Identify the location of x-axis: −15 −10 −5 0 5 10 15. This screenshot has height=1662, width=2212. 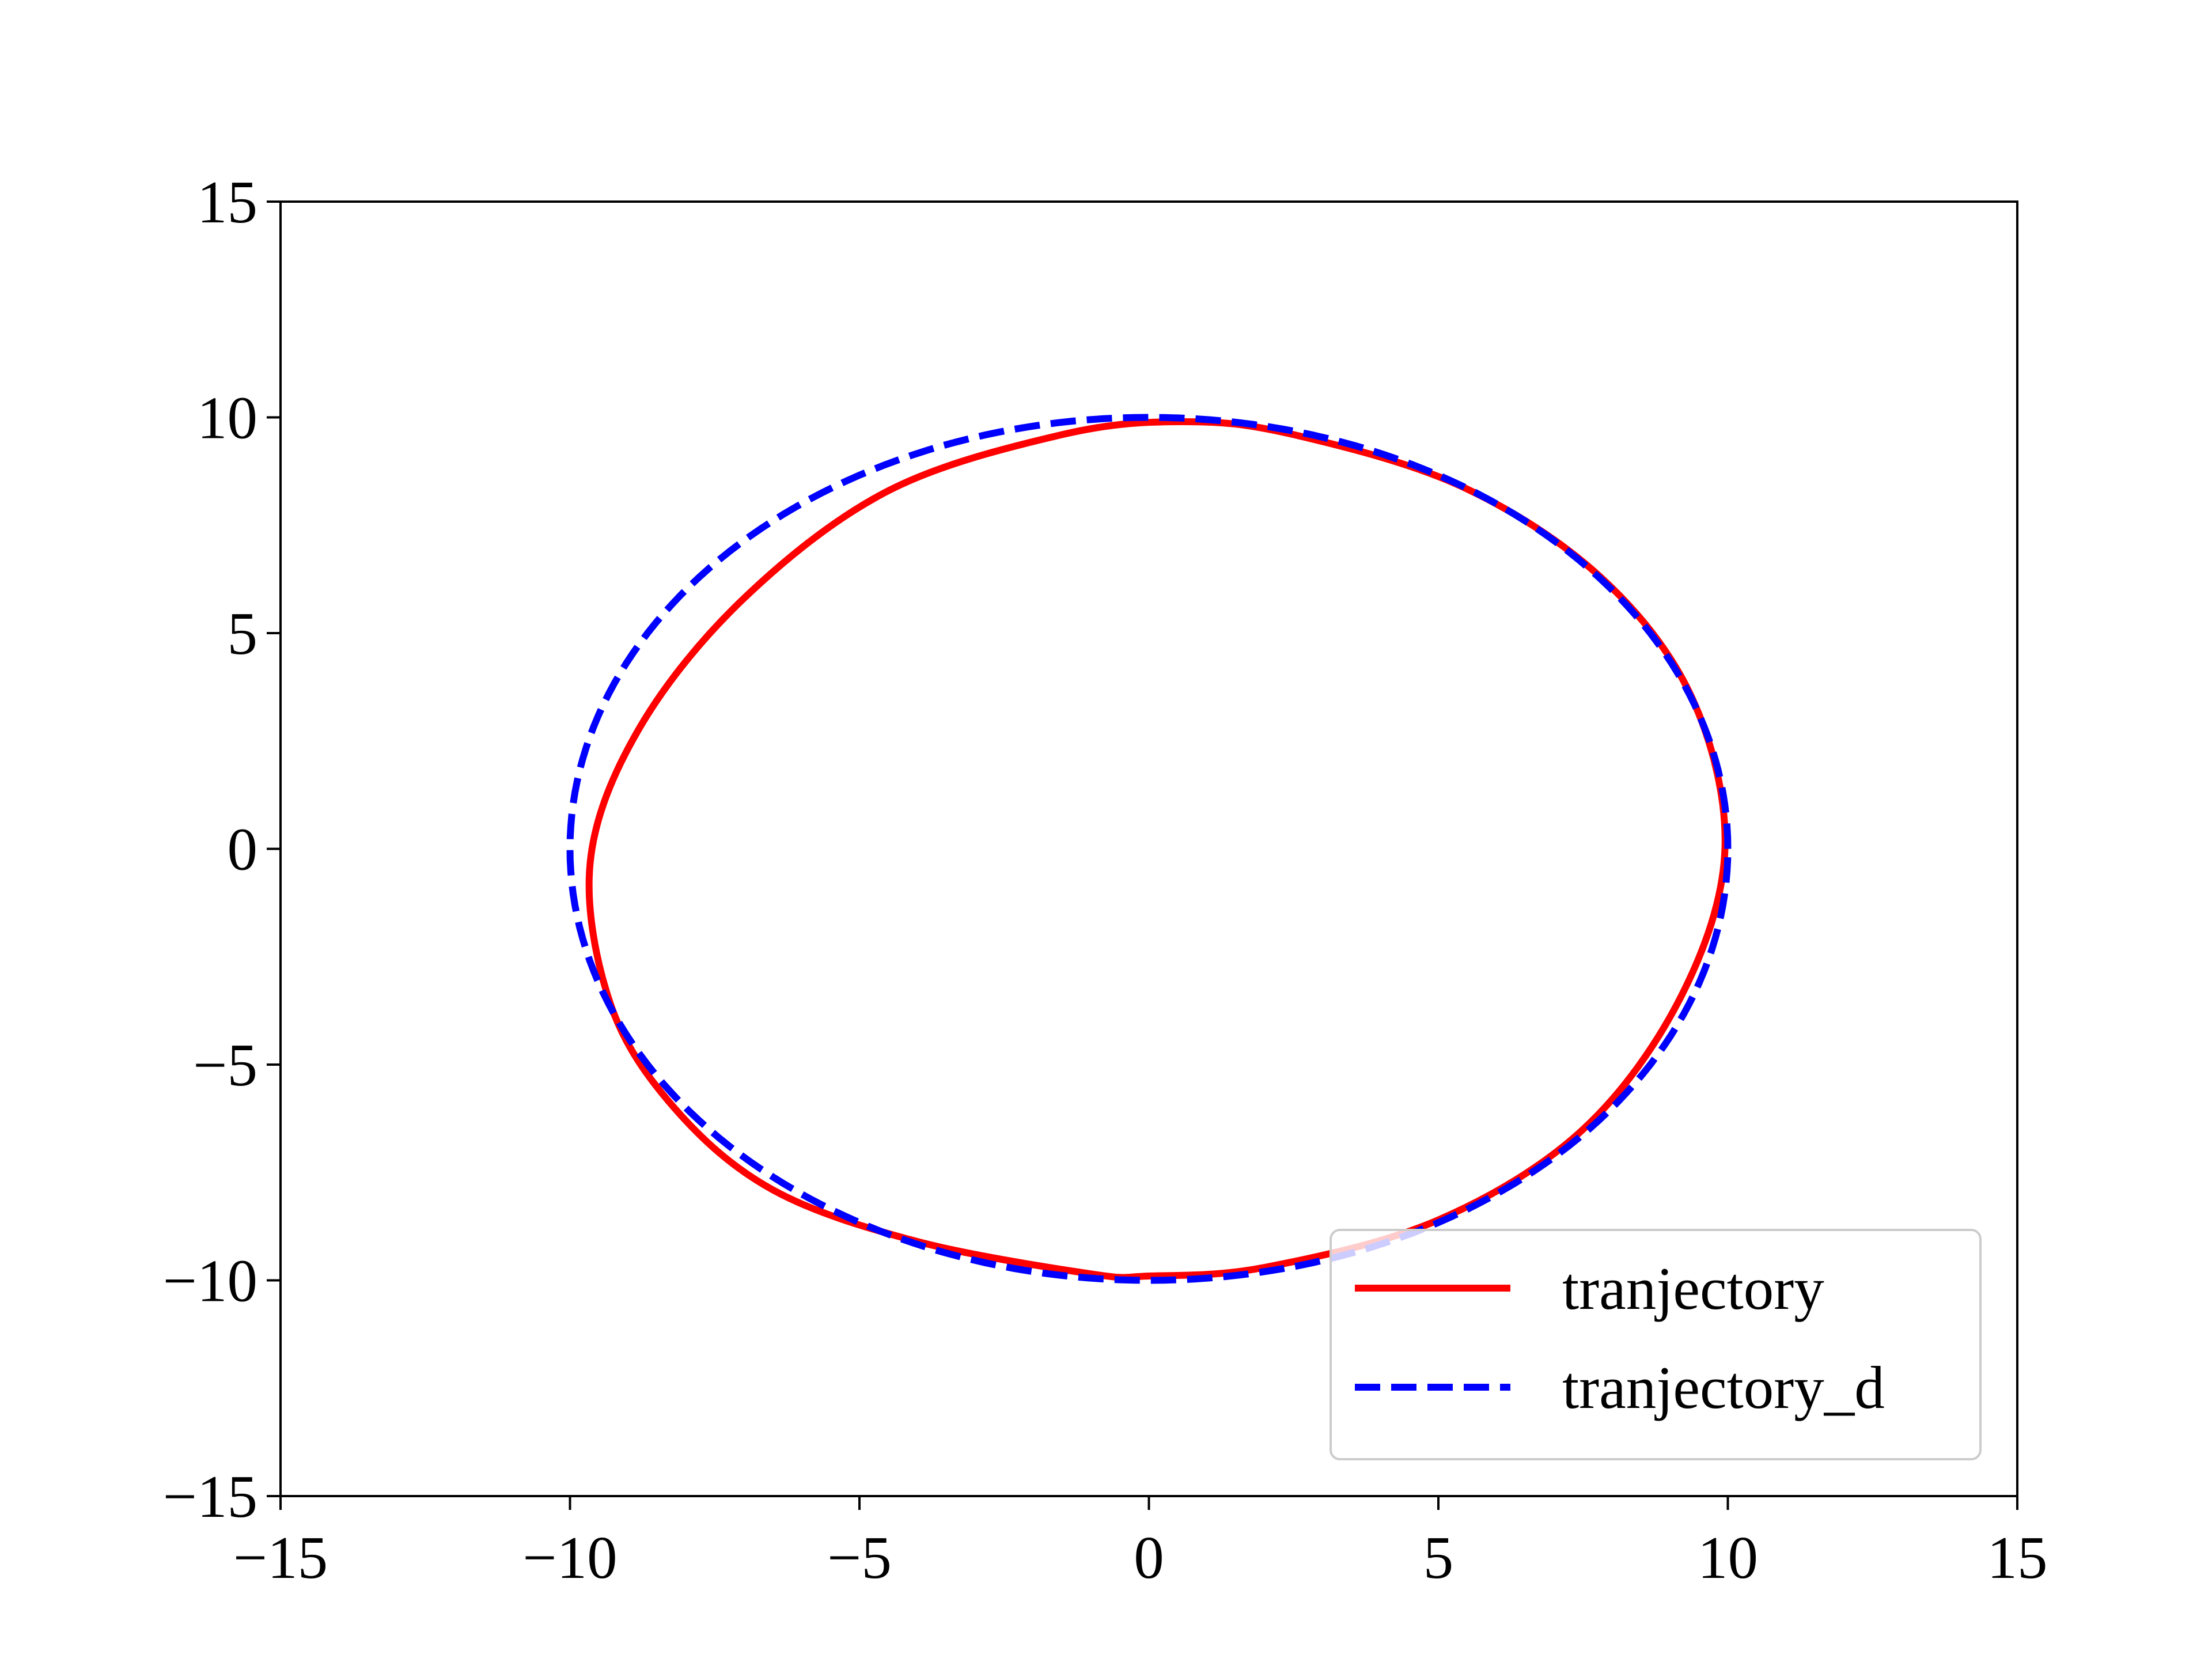
(1140, 1543).